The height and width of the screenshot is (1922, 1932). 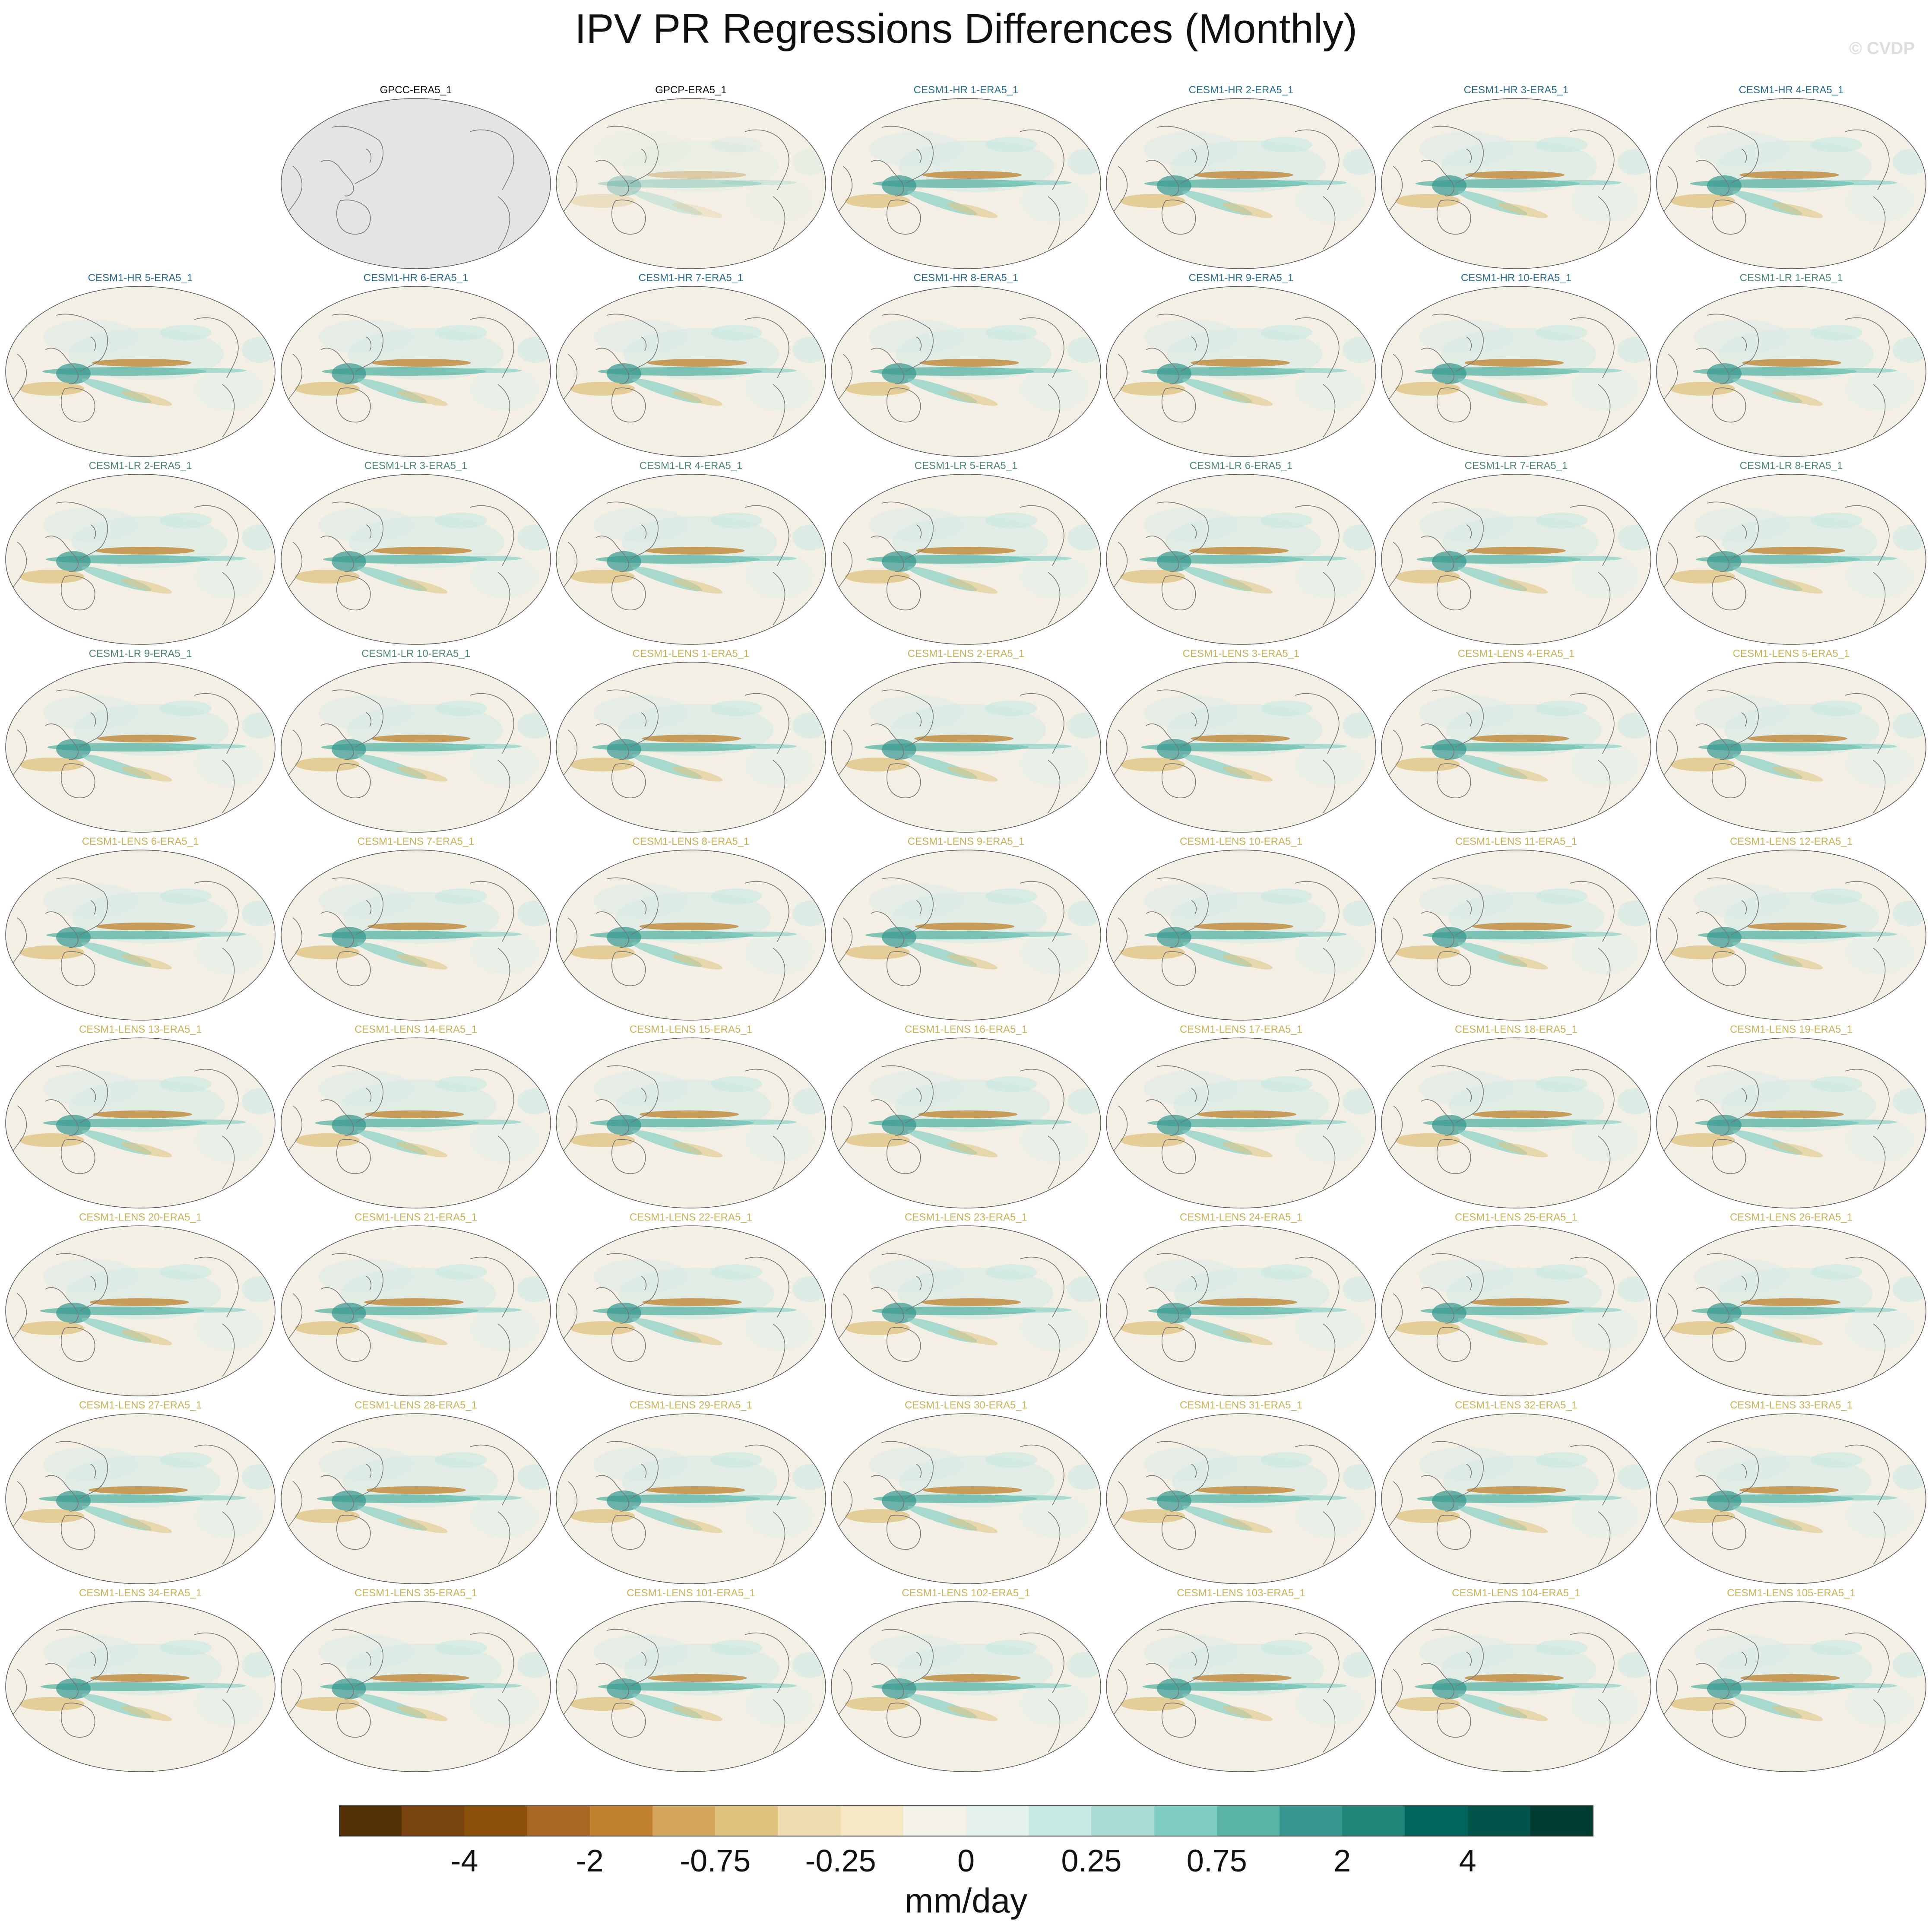 I want to click on map-panel-label: CESM1-LR 6-ERA5_1, so click(x=1241, y=466).